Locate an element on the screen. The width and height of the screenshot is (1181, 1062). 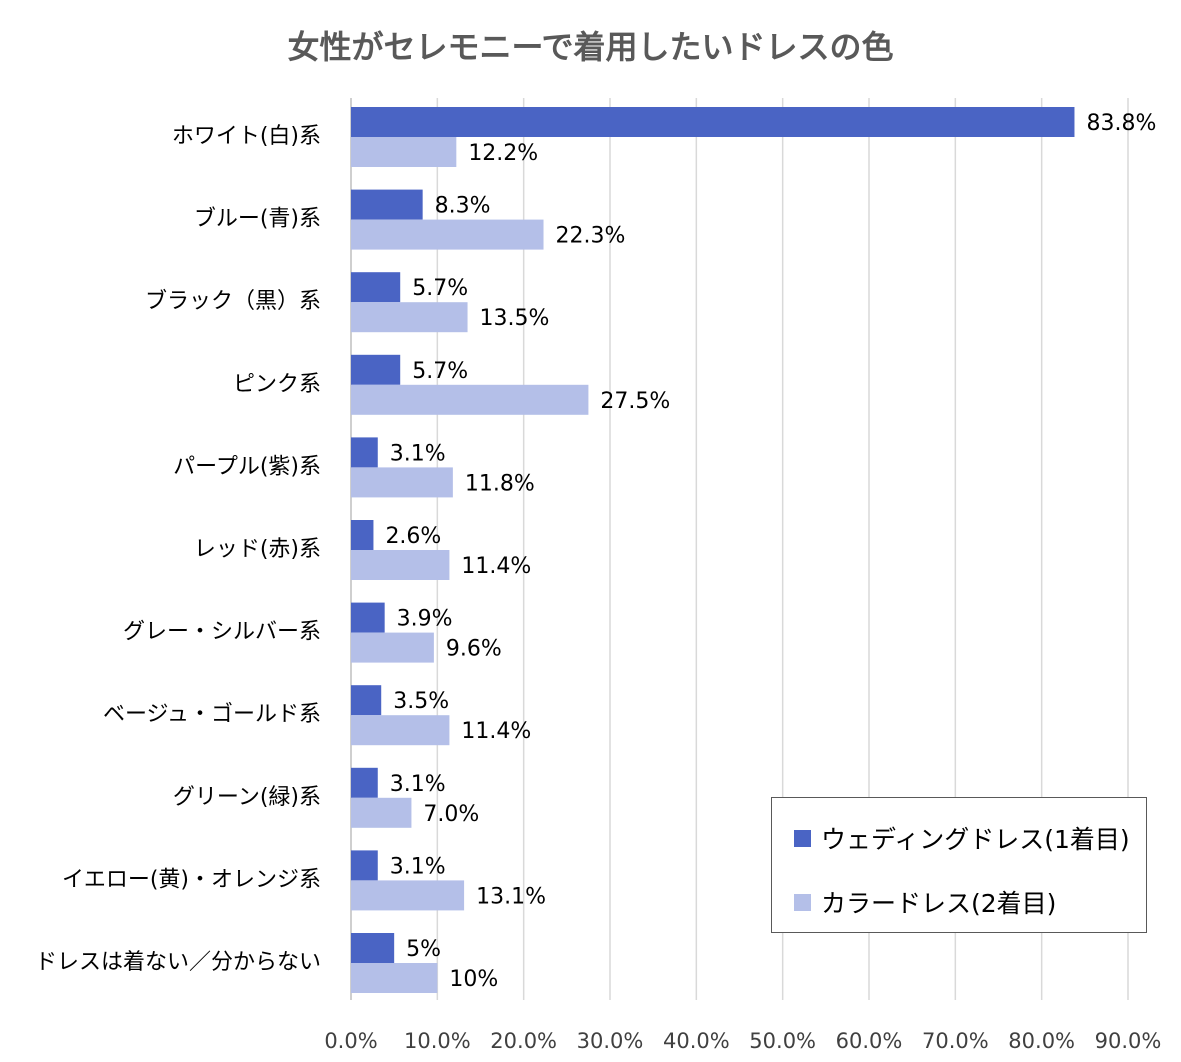
data-label: 3.5% is located at coordinates (421, 701).